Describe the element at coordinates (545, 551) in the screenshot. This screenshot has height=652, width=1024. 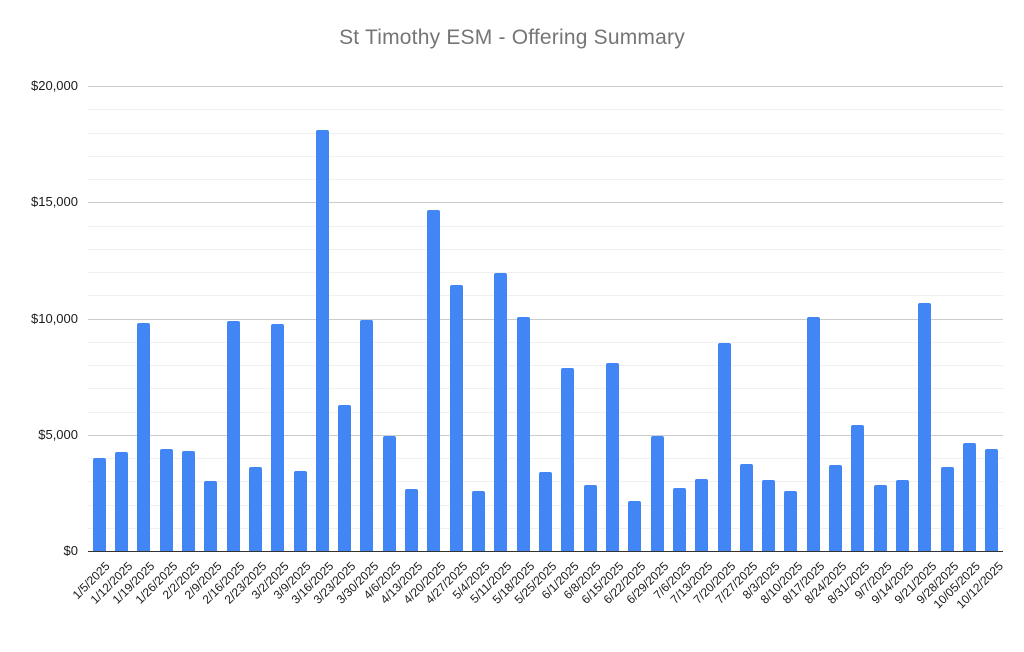
I see `x-axis-baseline` at that location.